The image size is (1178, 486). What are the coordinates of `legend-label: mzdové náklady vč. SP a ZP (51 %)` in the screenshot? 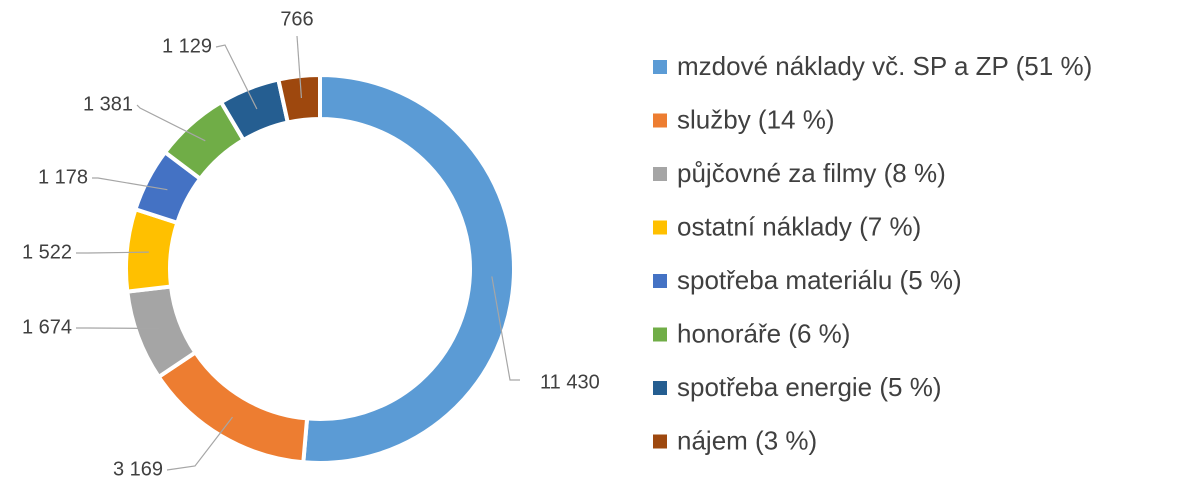 It's located at (884, 66).